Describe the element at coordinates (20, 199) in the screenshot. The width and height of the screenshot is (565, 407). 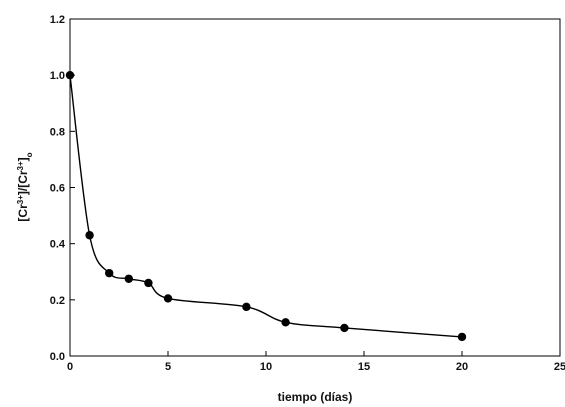
I see `y-title-sup-1: 3+` at that location.